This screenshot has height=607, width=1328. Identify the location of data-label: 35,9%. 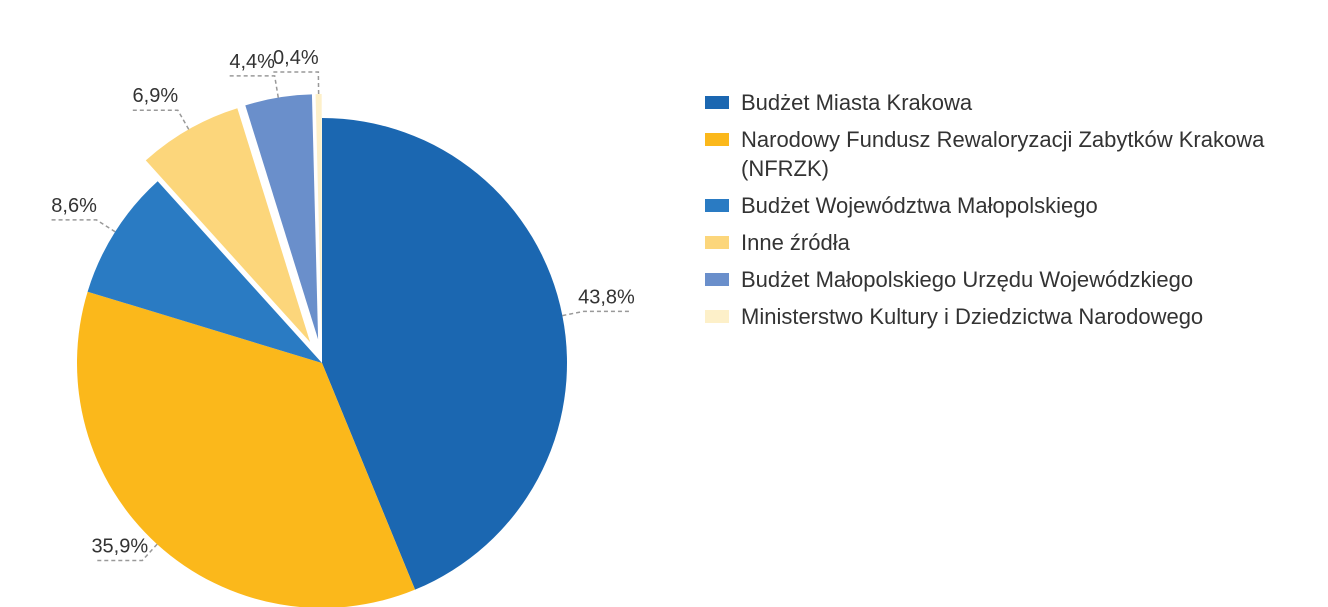
(119, 546).